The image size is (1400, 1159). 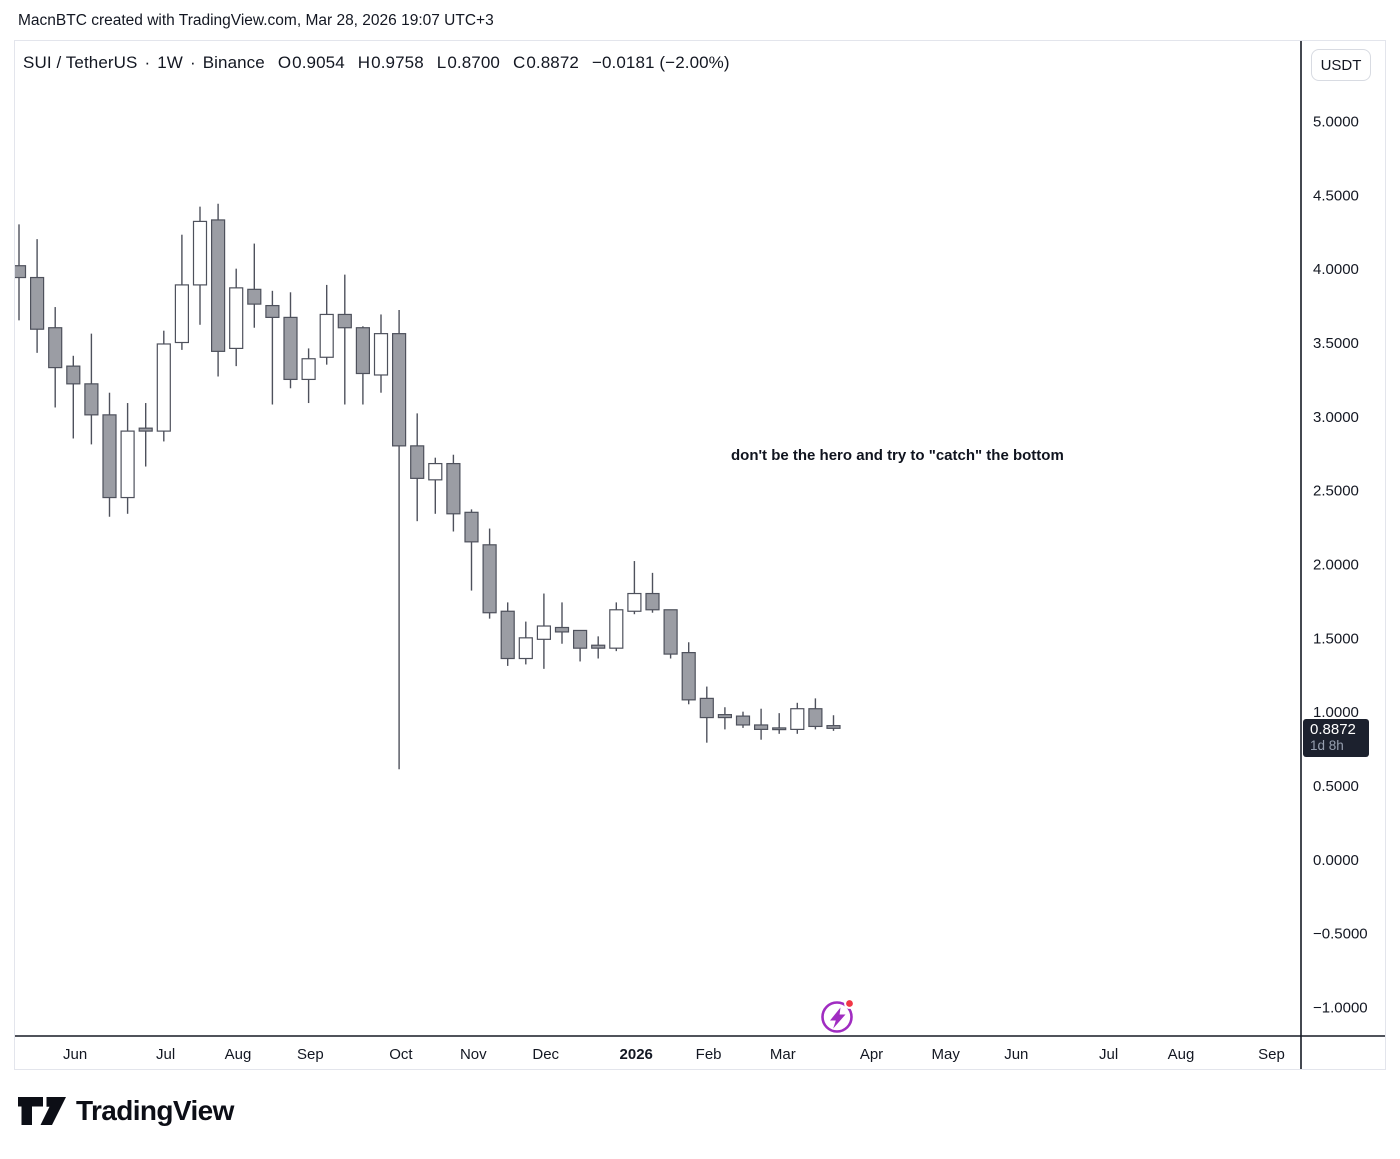 I want to click on tradingview-footer: TradingView, so click(x=126, y=1111).